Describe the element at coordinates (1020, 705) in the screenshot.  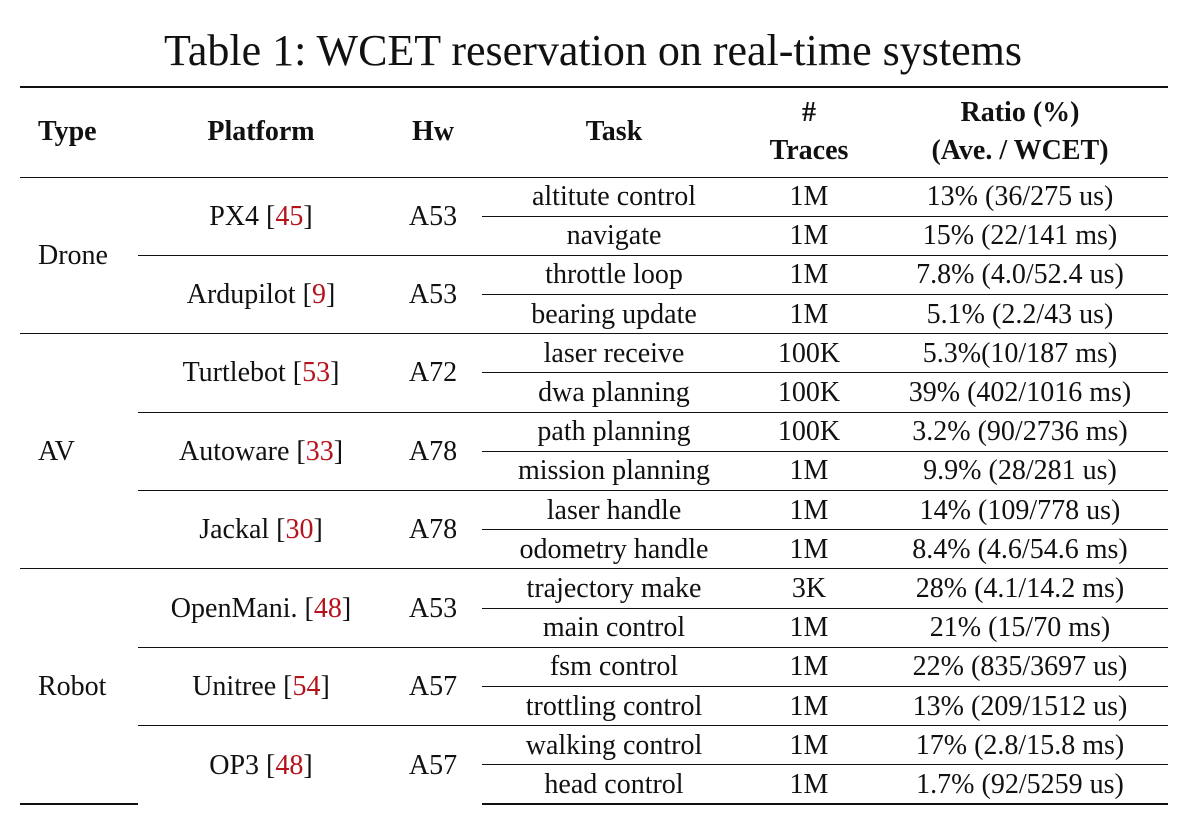
I see `cell-ratio: 13% (209/1512 us)` at that location.